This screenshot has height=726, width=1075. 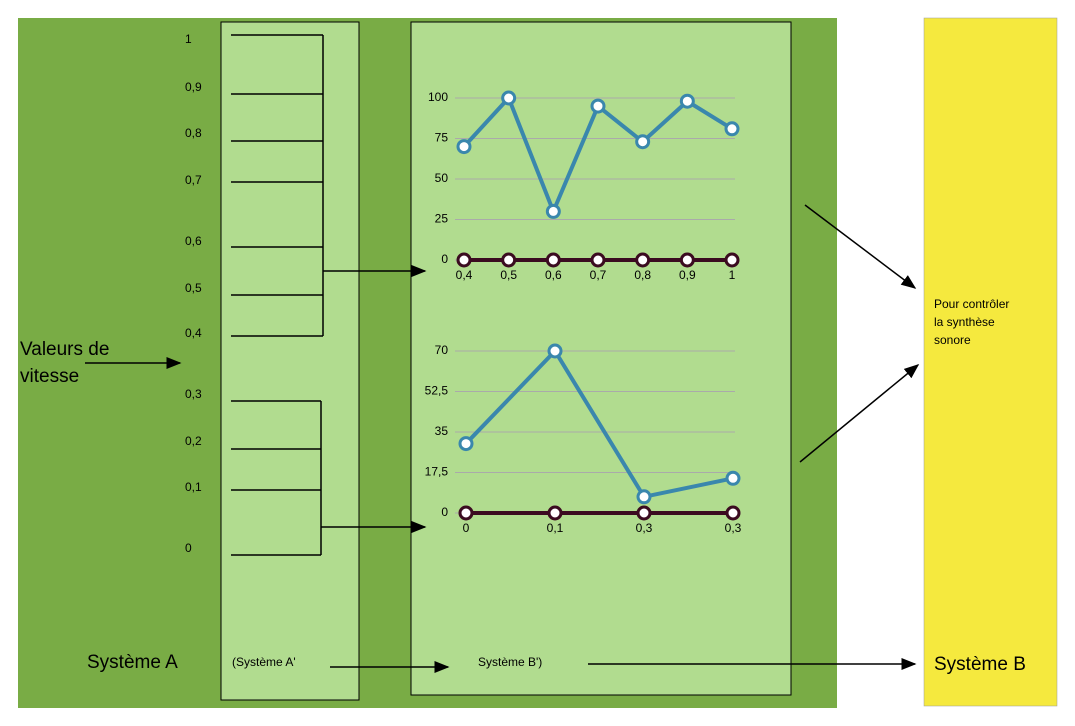 What do you see at coordinates (277, 185) in the screenshot?
I see `bracket-upper` at bounding box center [277, 185].